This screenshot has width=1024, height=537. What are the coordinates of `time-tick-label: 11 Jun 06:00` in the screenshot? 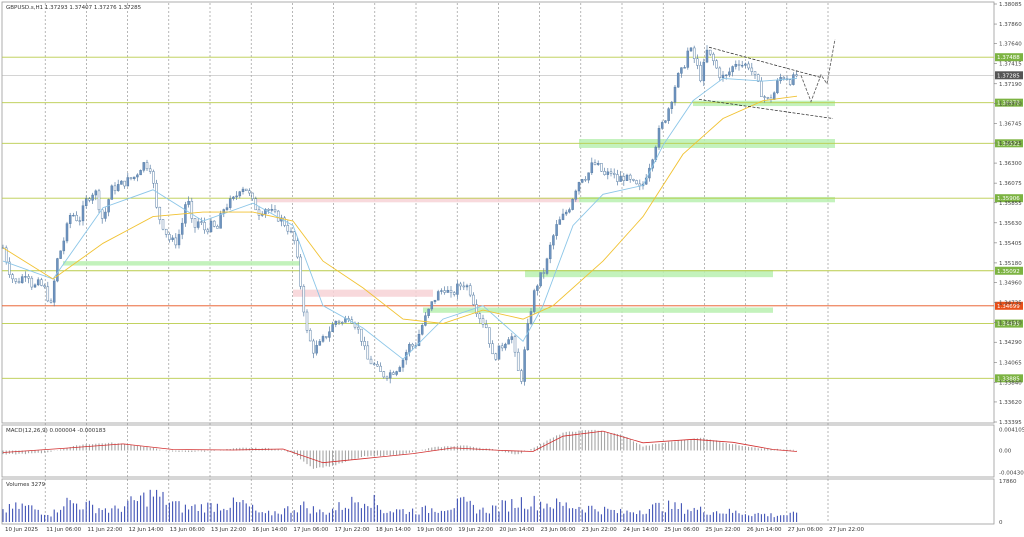 It's located at (63, 530).